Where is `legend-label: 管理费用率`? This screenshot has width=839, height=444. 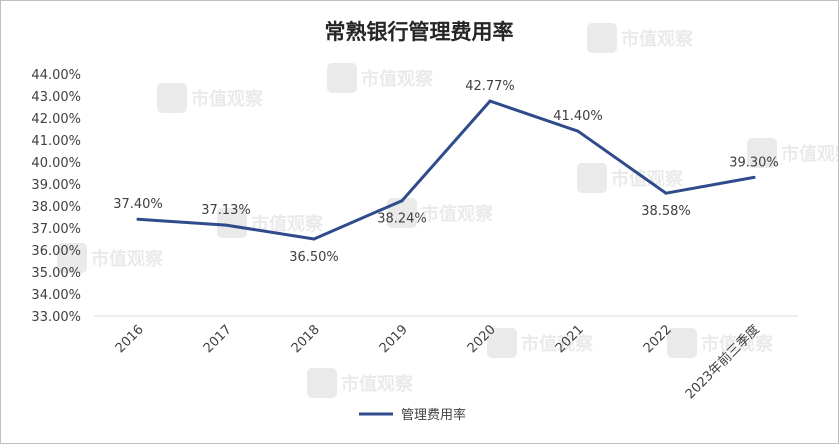 legend-label: 管理费用率 is located at coordinates (433, 415).